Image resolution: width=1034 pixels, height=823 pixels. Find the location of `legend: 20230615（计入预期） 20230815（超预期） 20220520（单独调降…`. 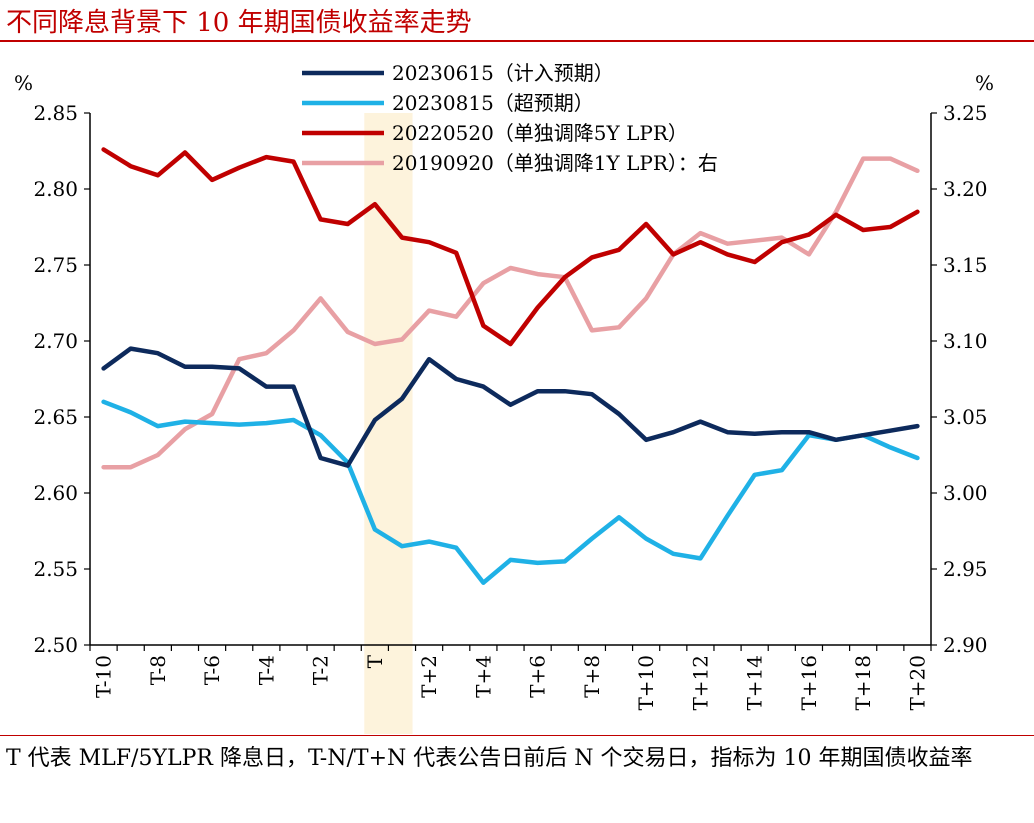

legend: 20230615（计入预期） 20230815（超预期） 20220520（单独调降… is located at coordinates (510, 118).